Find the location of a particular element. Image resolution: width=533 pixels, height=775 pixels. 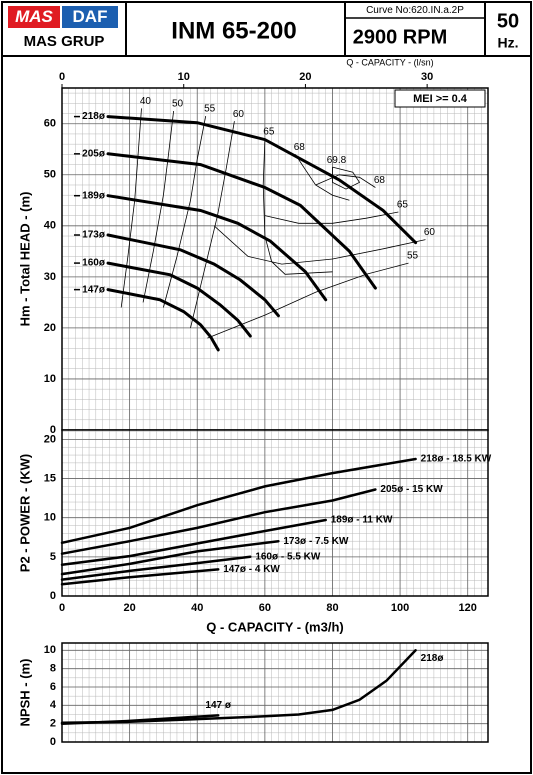

plot-frame is located at coordinates (275, 692).